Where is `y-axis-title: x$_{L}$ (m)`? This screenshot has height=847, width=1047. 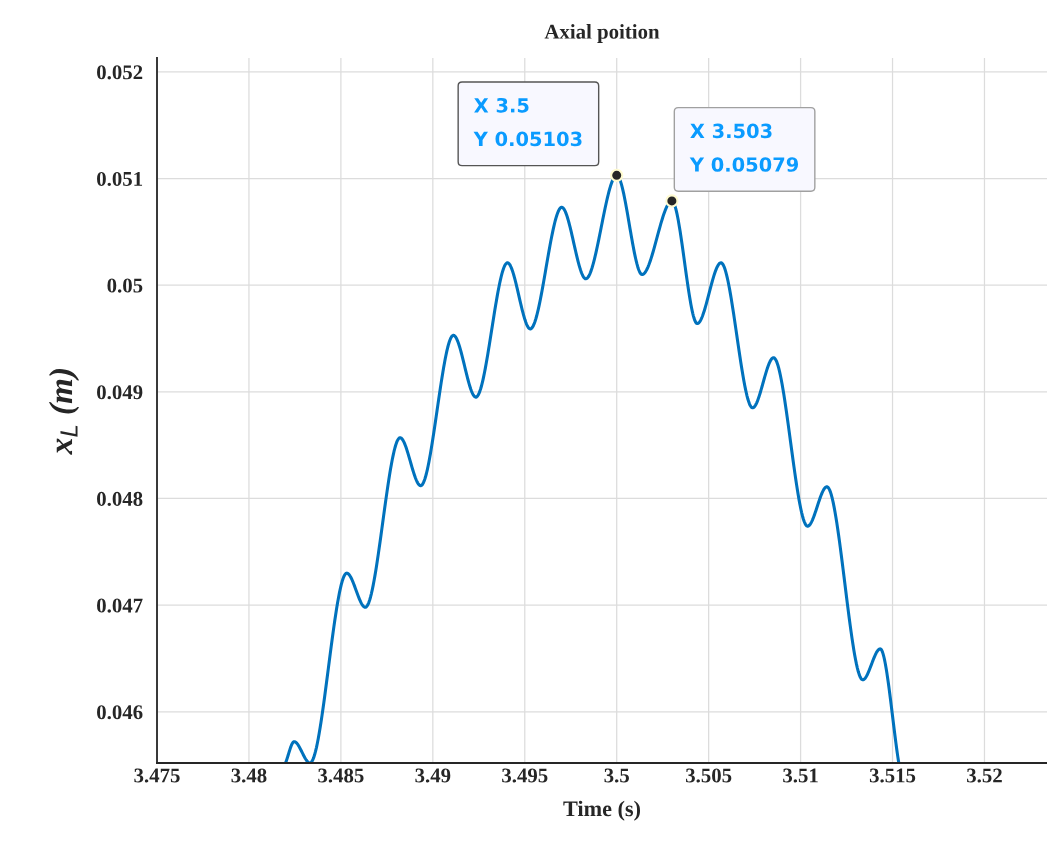 y-axis-title: x$_{L}$ (m) is located at coordinates (64, 412).